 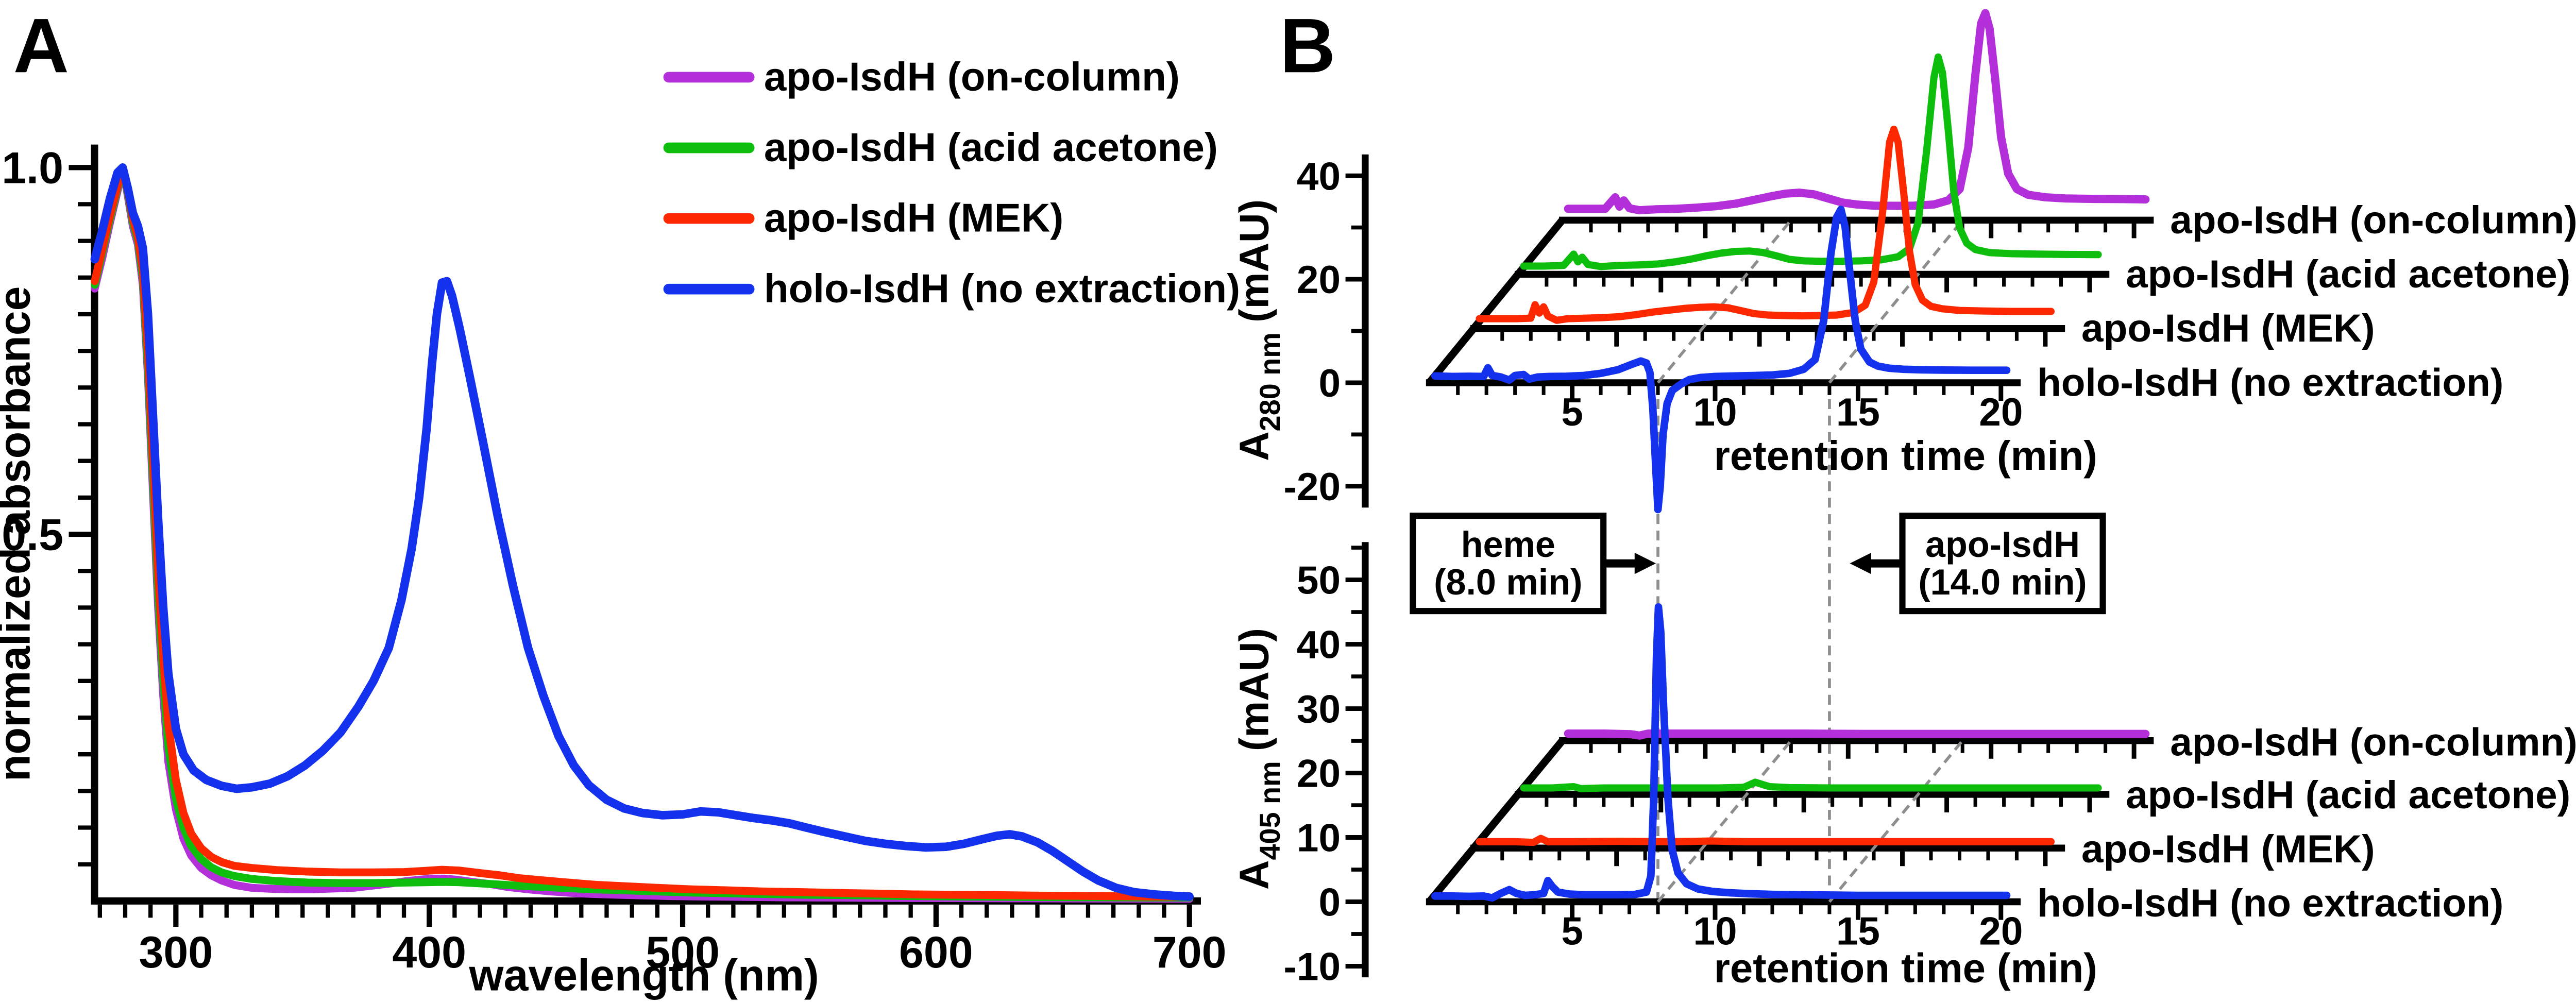 I want to click on b-top-x-tick-label: 5, so click(x=1572, y=412).